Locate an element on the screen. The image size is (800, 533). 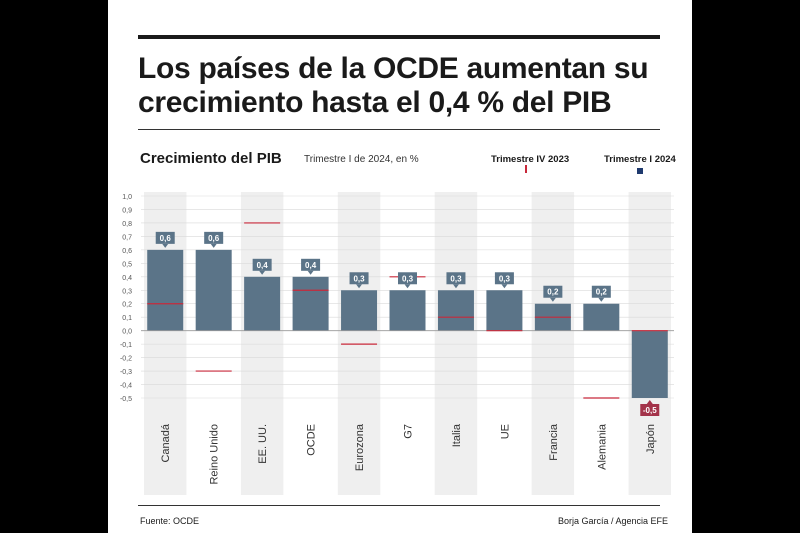
y-tick-label: 0,4 is located at coordinates (127, 278).